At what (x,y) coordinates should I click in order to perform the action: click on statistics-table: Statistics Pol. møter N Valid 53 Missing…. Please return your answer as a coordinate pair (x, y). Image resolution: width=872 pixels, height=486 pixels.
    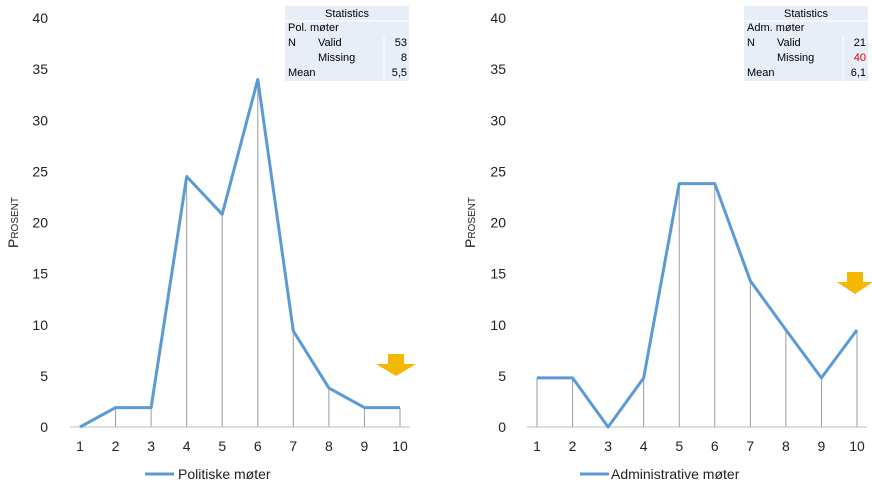
    Looking at the image, I should click on (347, 43).